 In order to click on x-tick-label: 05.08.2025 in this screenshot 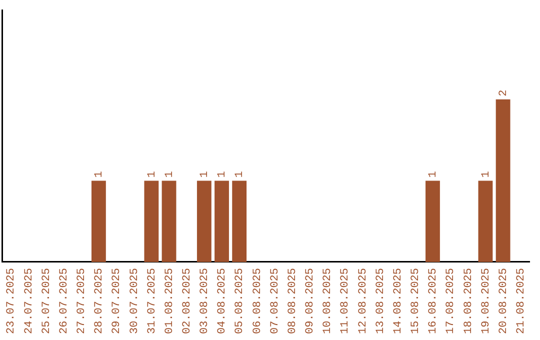, I will do `click(240, 301)`.